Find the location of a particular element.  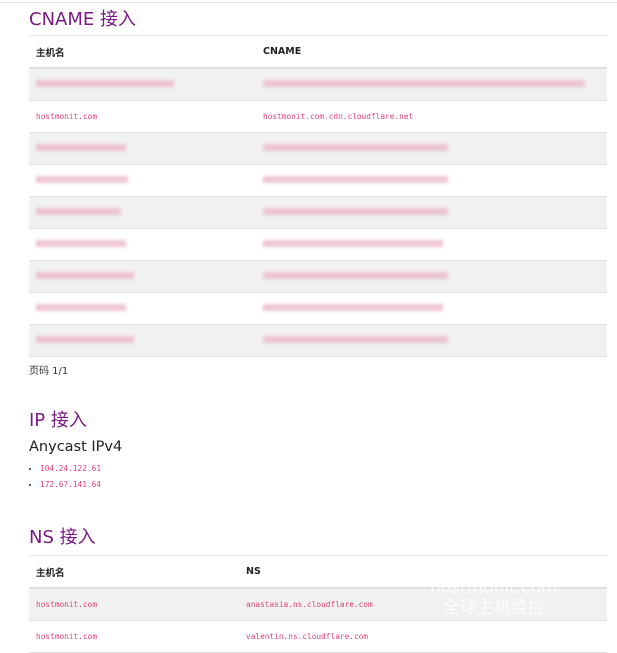

ns-cell: anastasia.ns.cloudflare.com is located at coordinates (423, 604).